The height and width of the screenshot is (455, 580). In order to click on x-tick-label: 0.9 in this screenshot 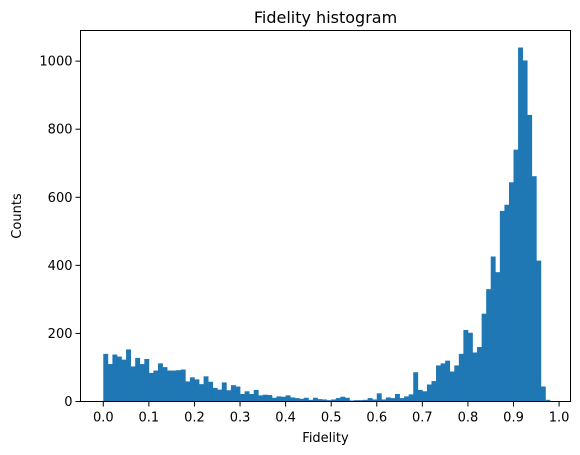, I will do `click(513, 418)`.